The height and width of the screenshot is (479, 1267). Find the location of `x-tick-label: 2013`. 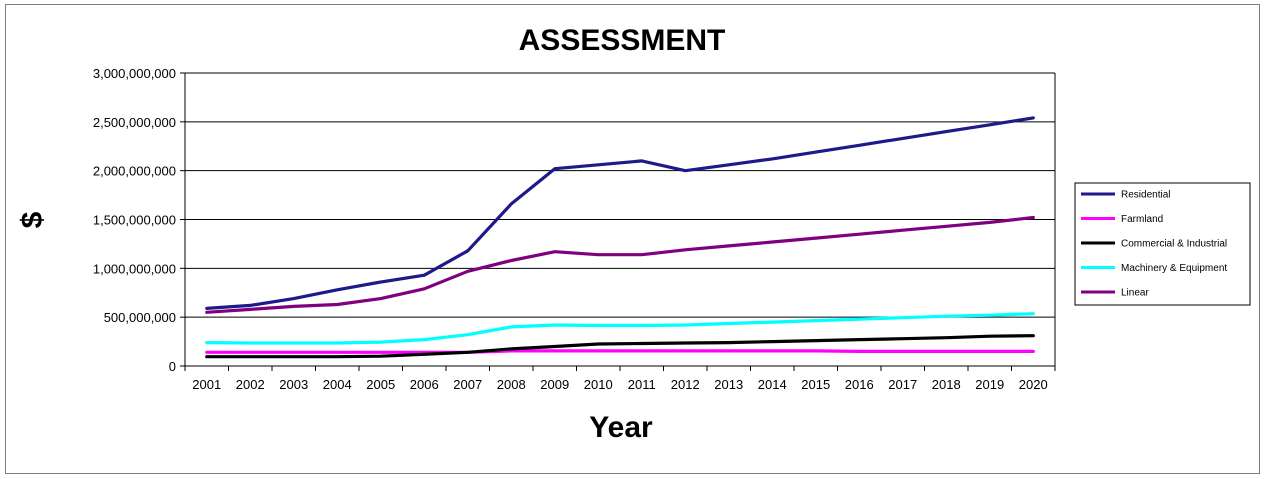

x-tick-label: 2013 is located at coordinates (728, 384).